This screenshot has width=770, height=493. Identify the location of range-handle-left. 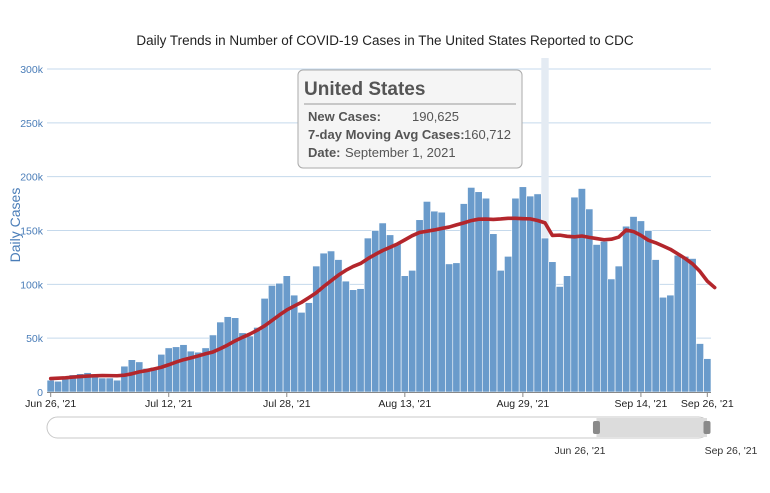
(596, 427).